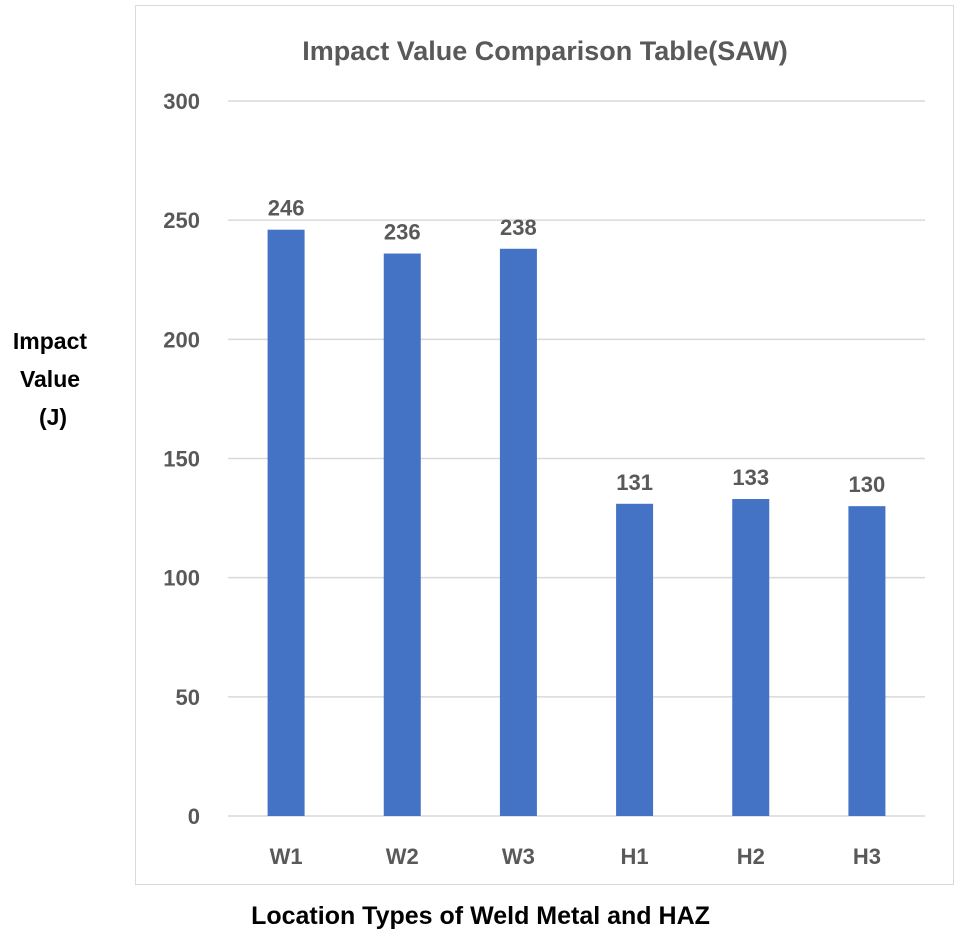 This screenshot has height=944, width=961. I want to click on data-label-w2: 236, so click(402, 232).